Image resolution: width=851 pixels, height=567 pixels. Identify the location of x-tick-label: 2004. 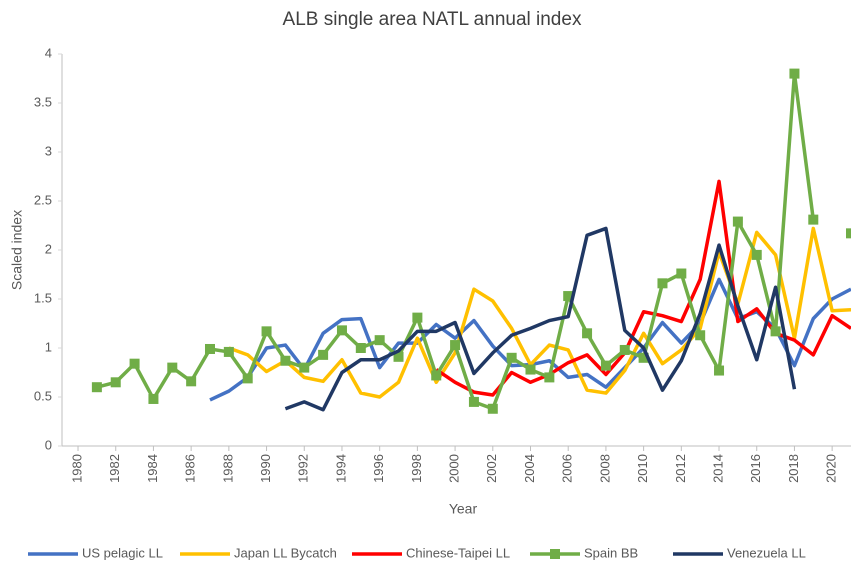
(529, 468).